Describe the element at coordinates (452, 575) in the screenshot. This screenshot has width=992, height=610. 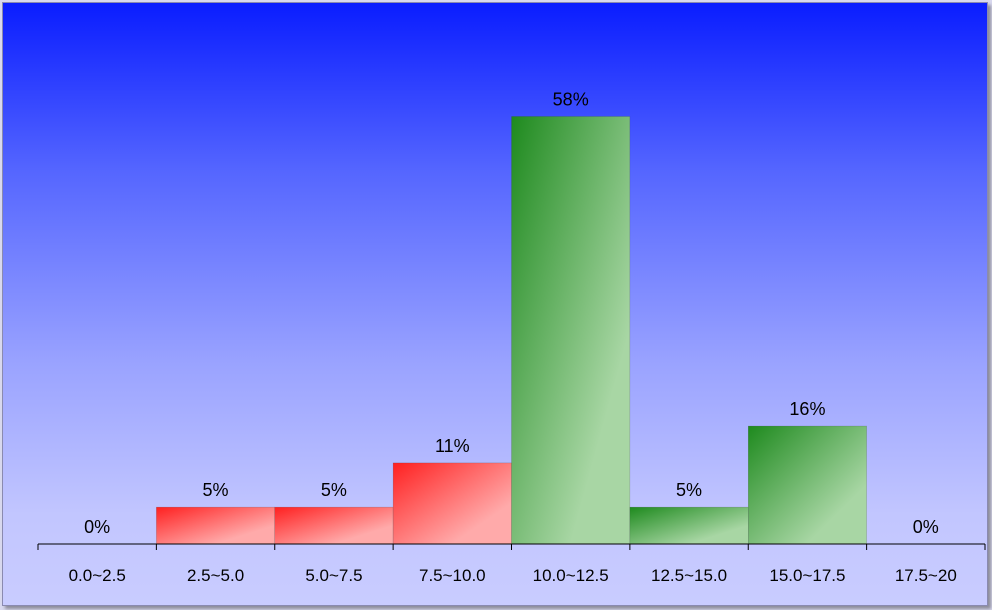
I see `category-label-3: 7.5~10.0` at that location.